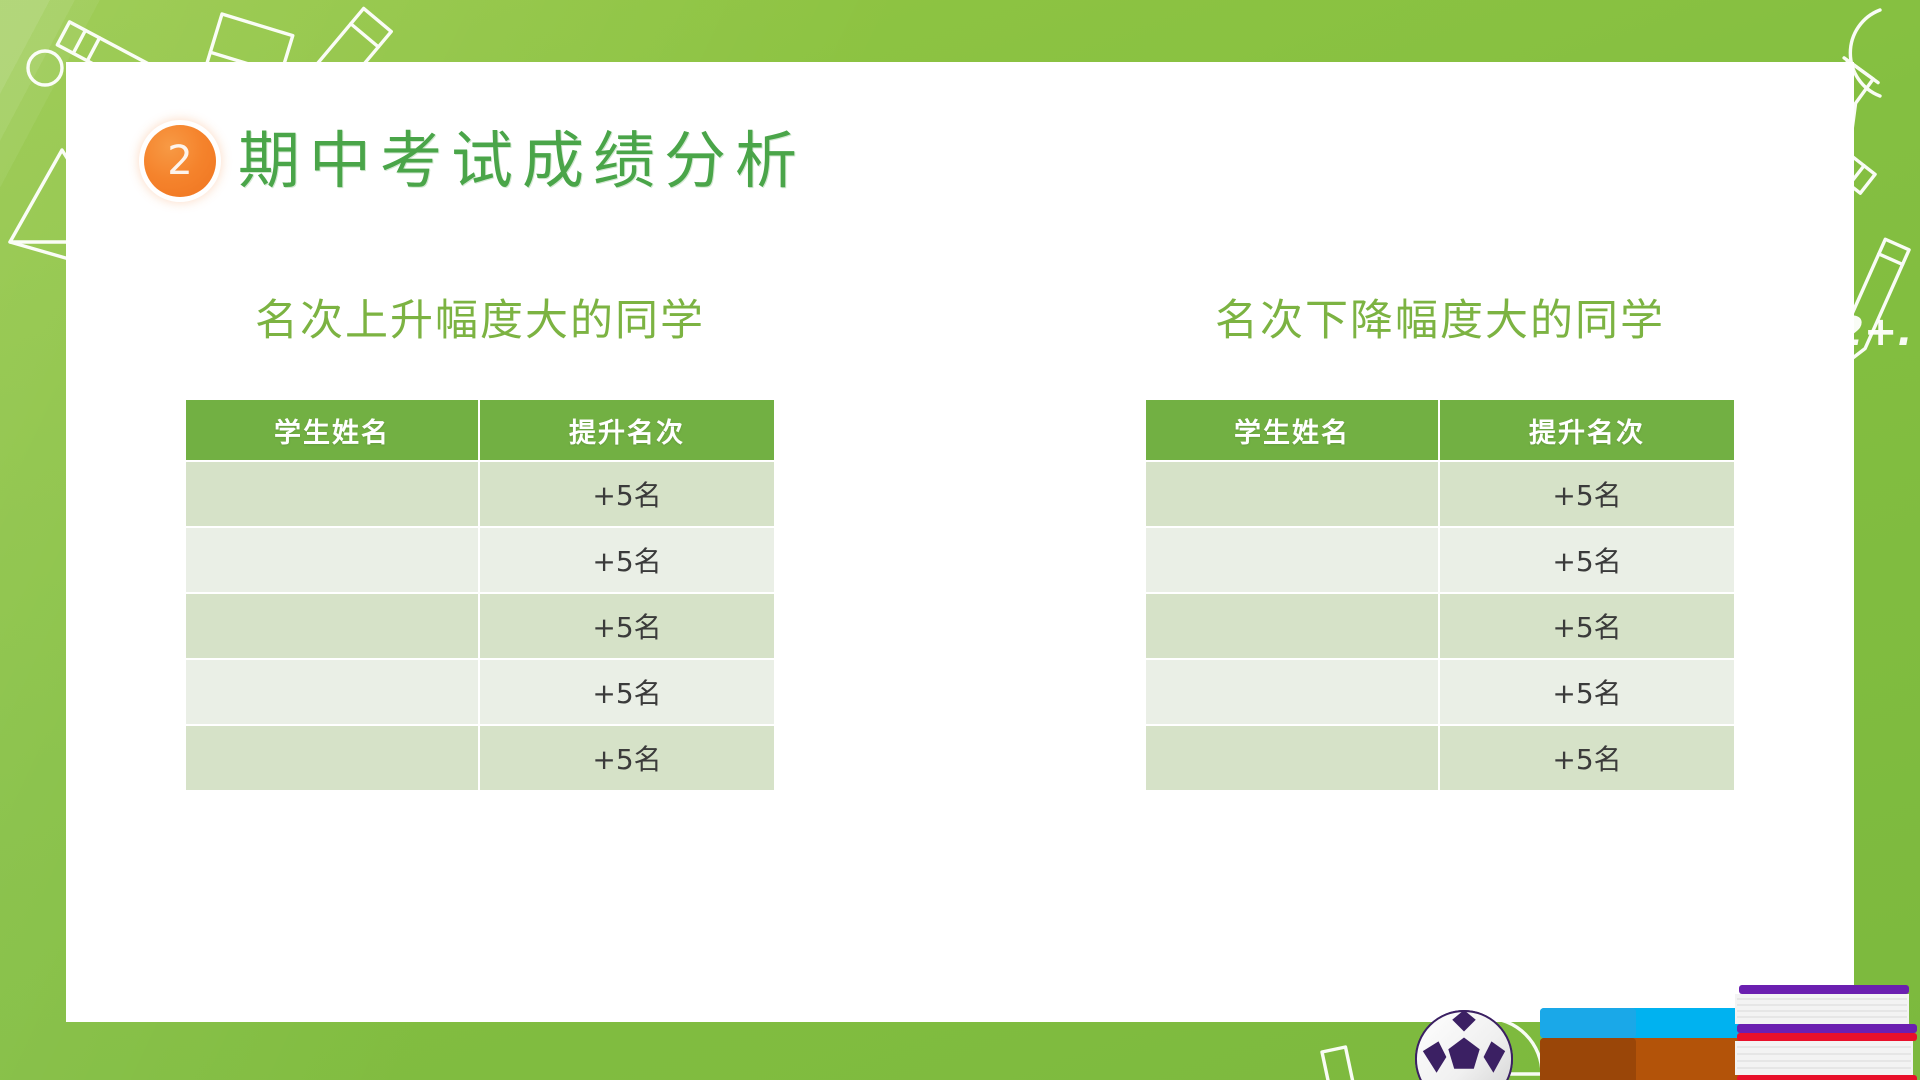  Describe the element at coordinates (522, 160) in the screenshot. I see `page-title: 期中考试成绩分析` at that location.